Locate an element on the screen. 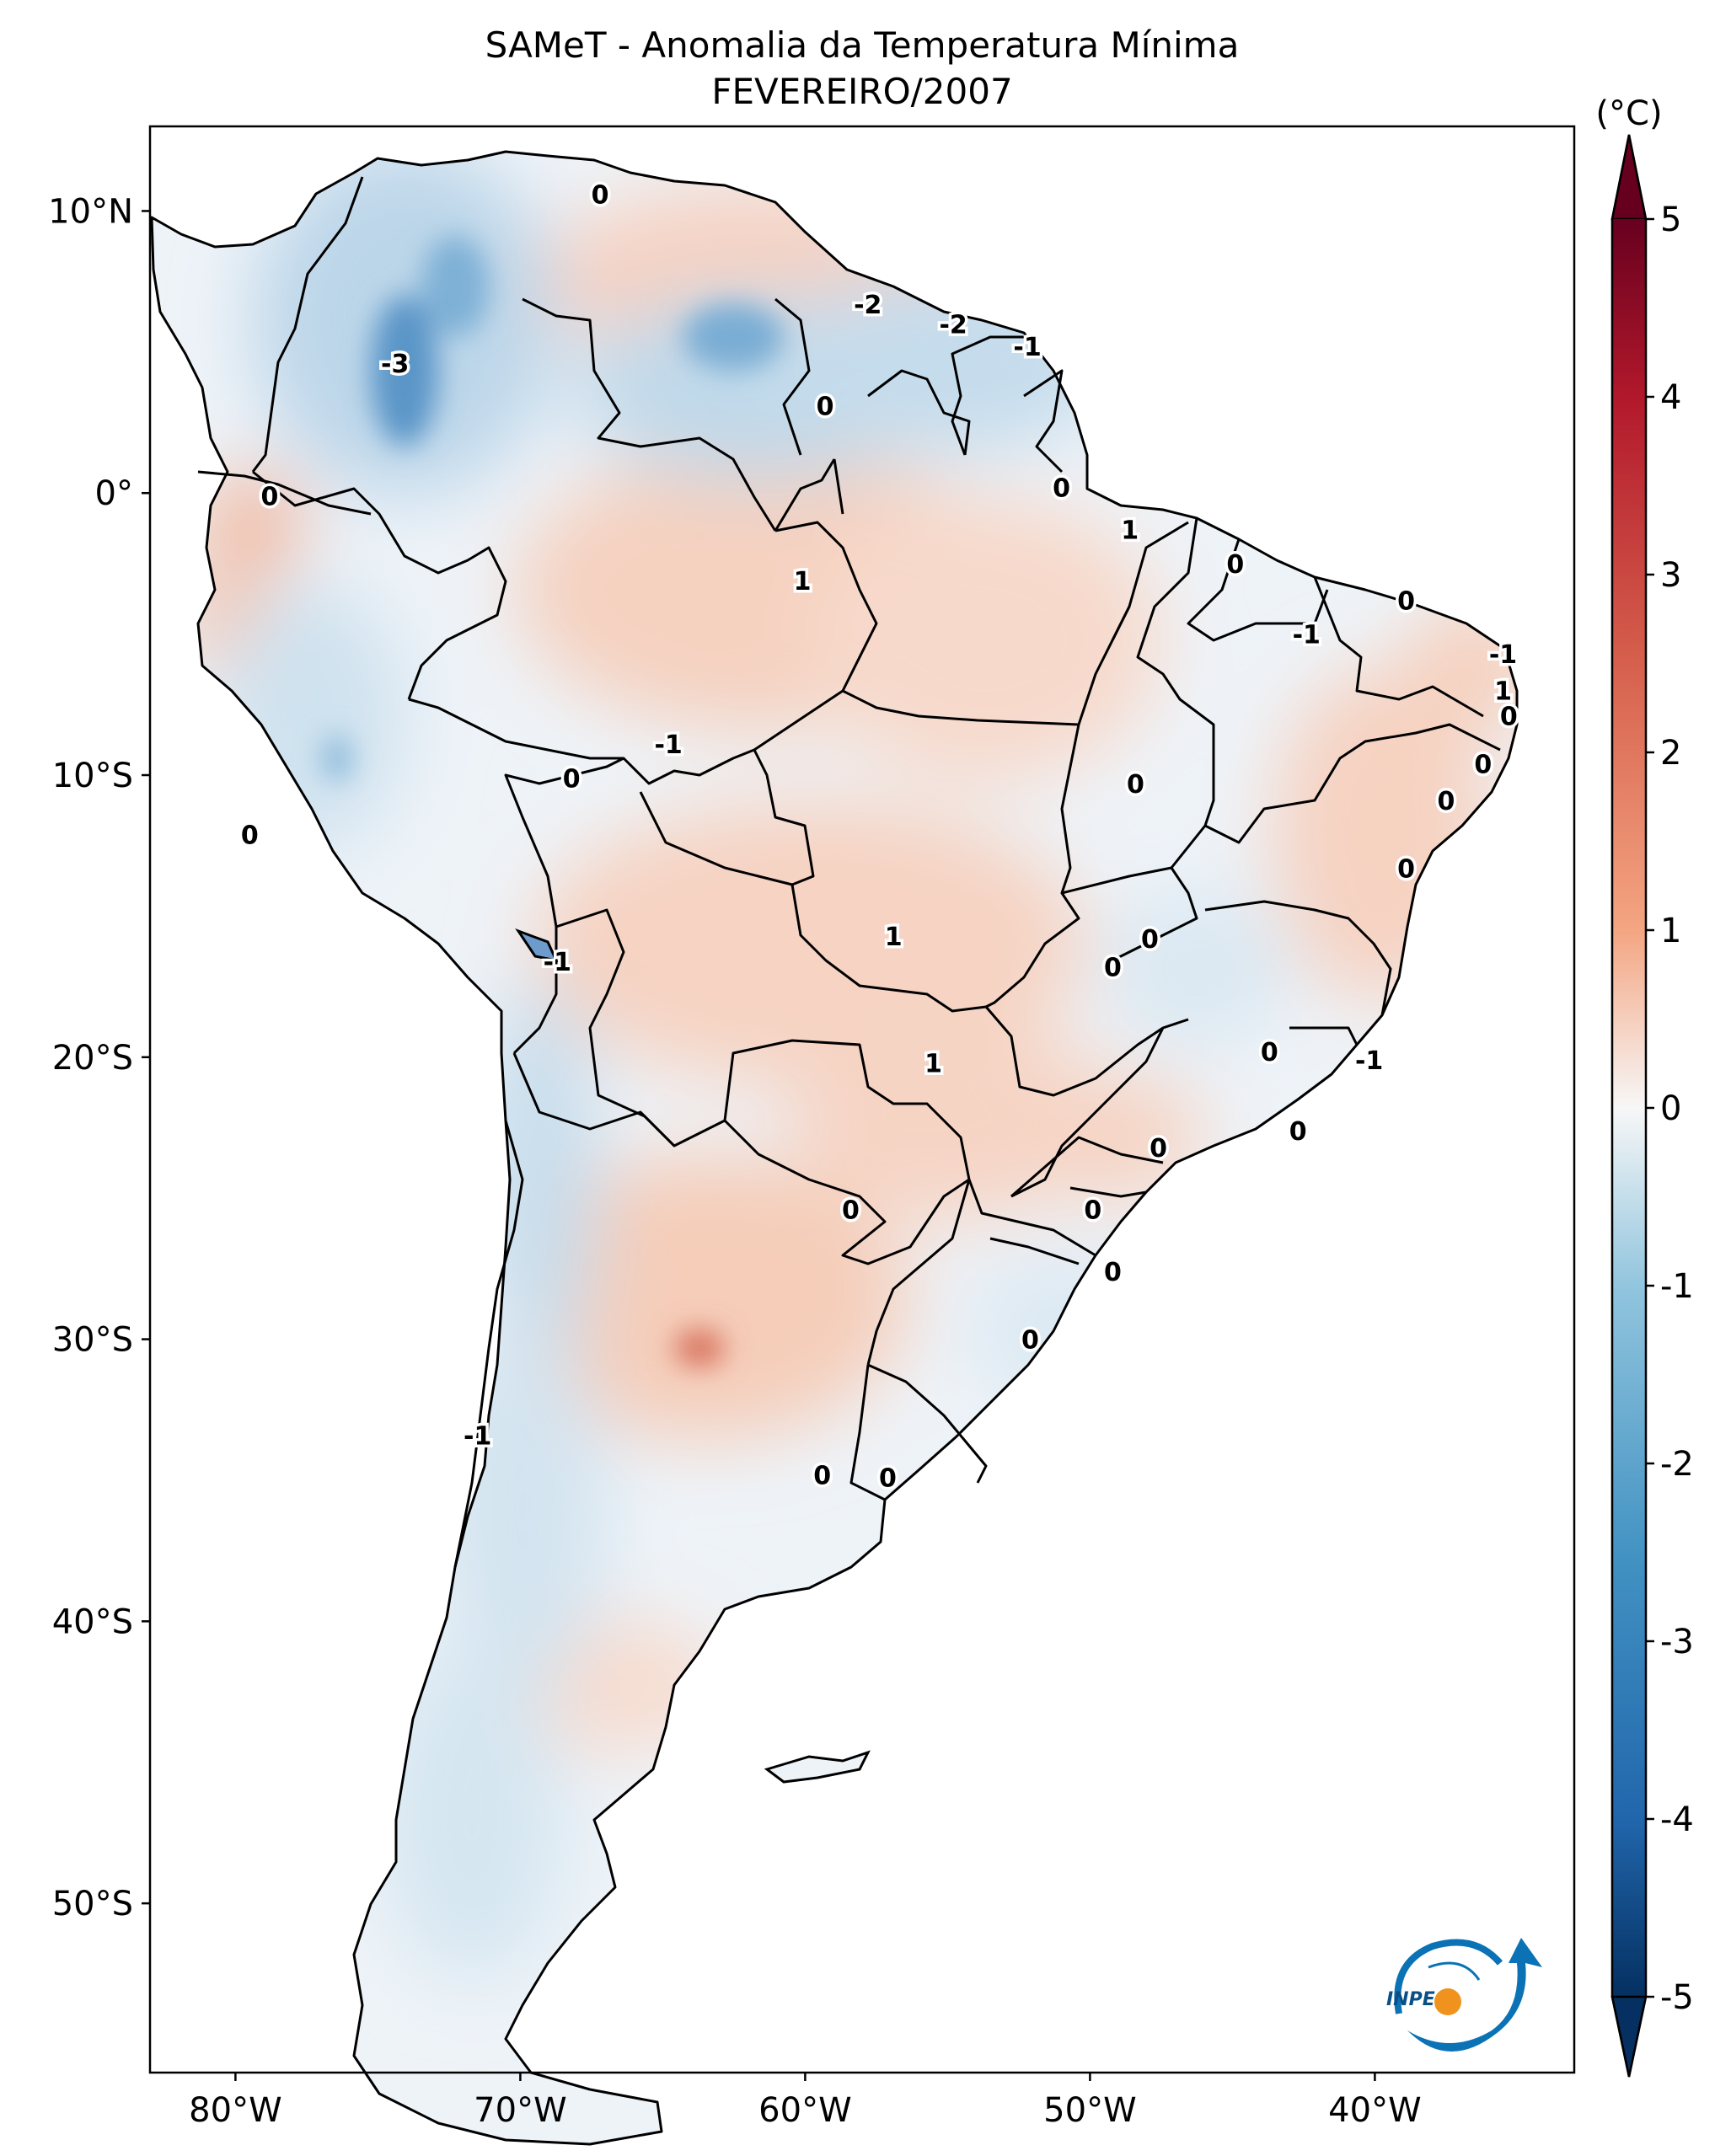 The width and height of the screenshot is (1731, 2156). x-axis: 80°W 70°W 60°W 50°W 40°W is located at coordinates (805, 2101).